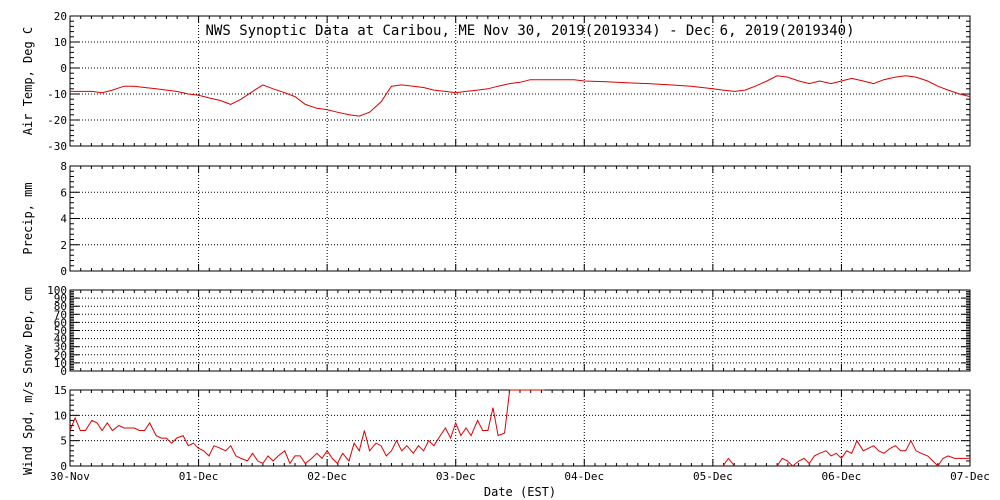 The height and width of the screenshot is (500, 1000). What do you see at coordinates (584, 476) in the screenshot?
I see `x-tick-label: 04-Dec` at bounding box center [584, 476].